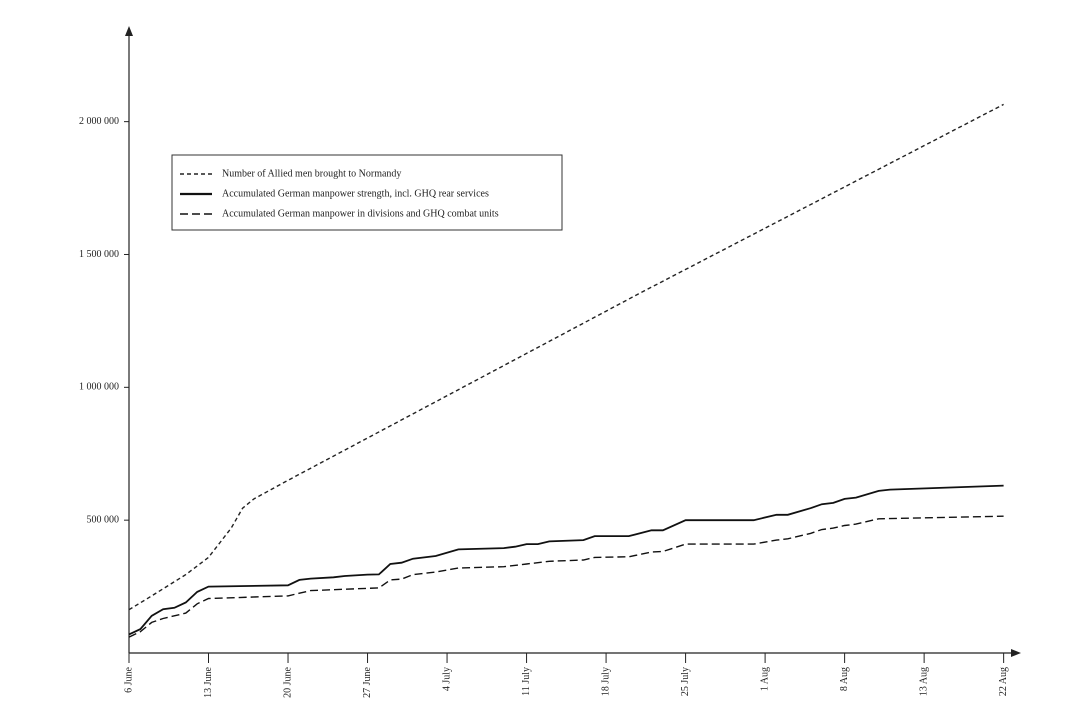 The width and height of the screenshot is (1080, 718). I want to click on y-tick-label: 500 000, so click(103, 519).